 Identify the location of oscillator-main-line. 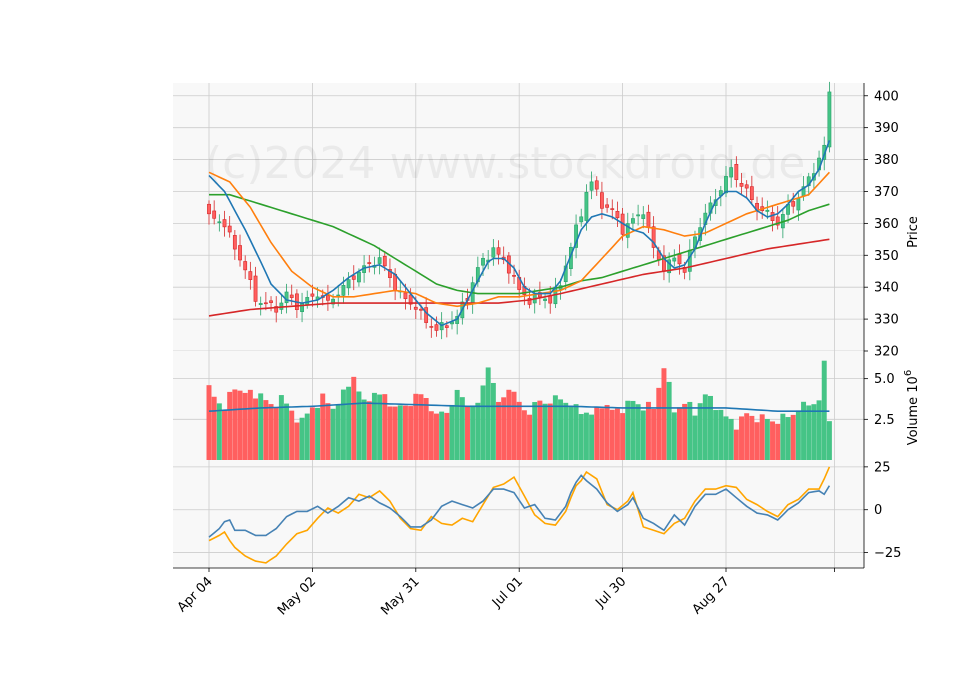
(519, 506).